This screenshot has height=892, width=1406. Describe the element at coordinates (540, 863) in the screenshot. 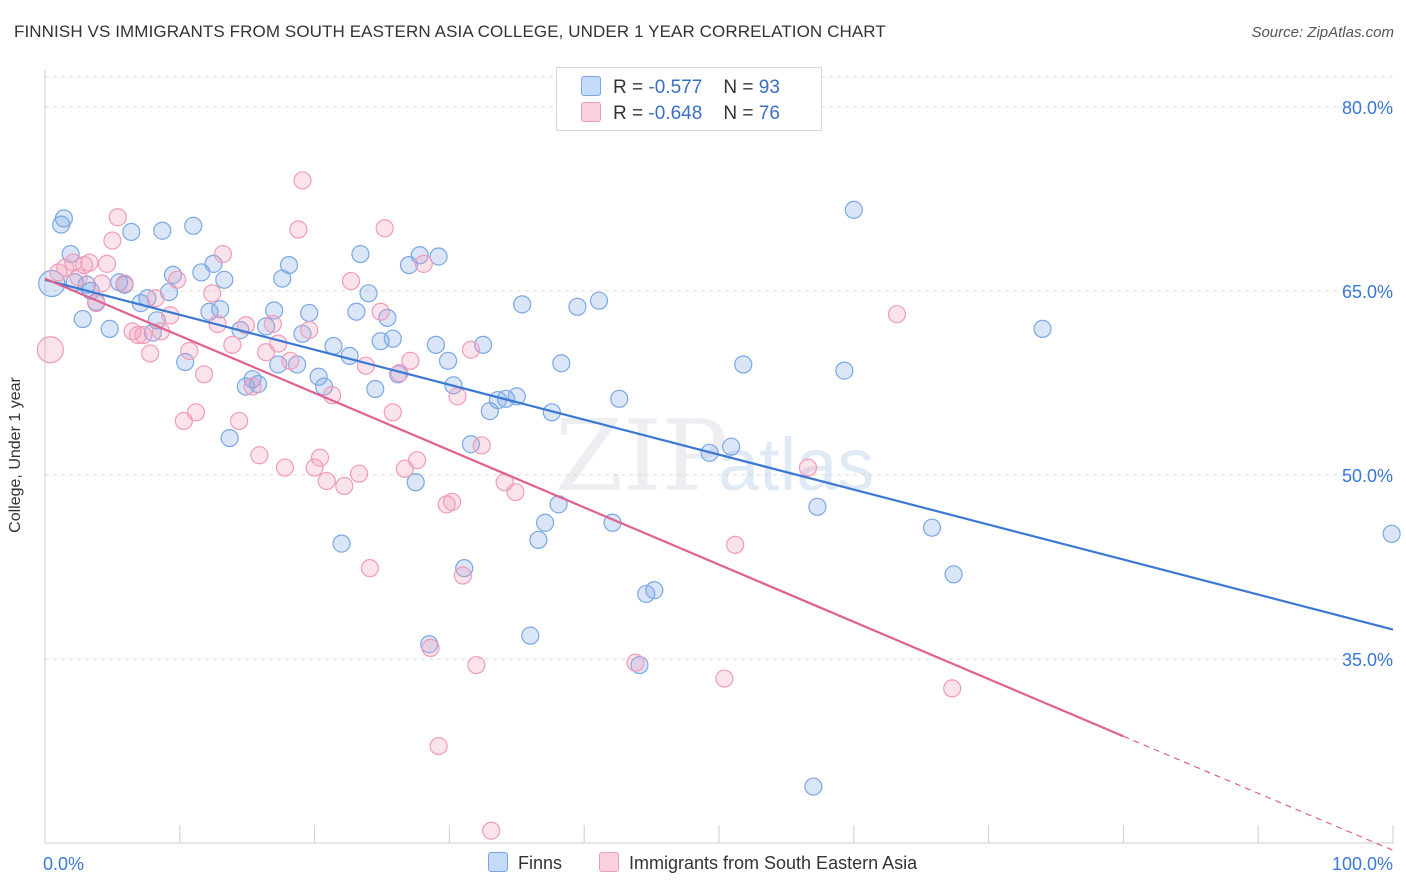

I see `legend-label-finns: Finns` at that location.